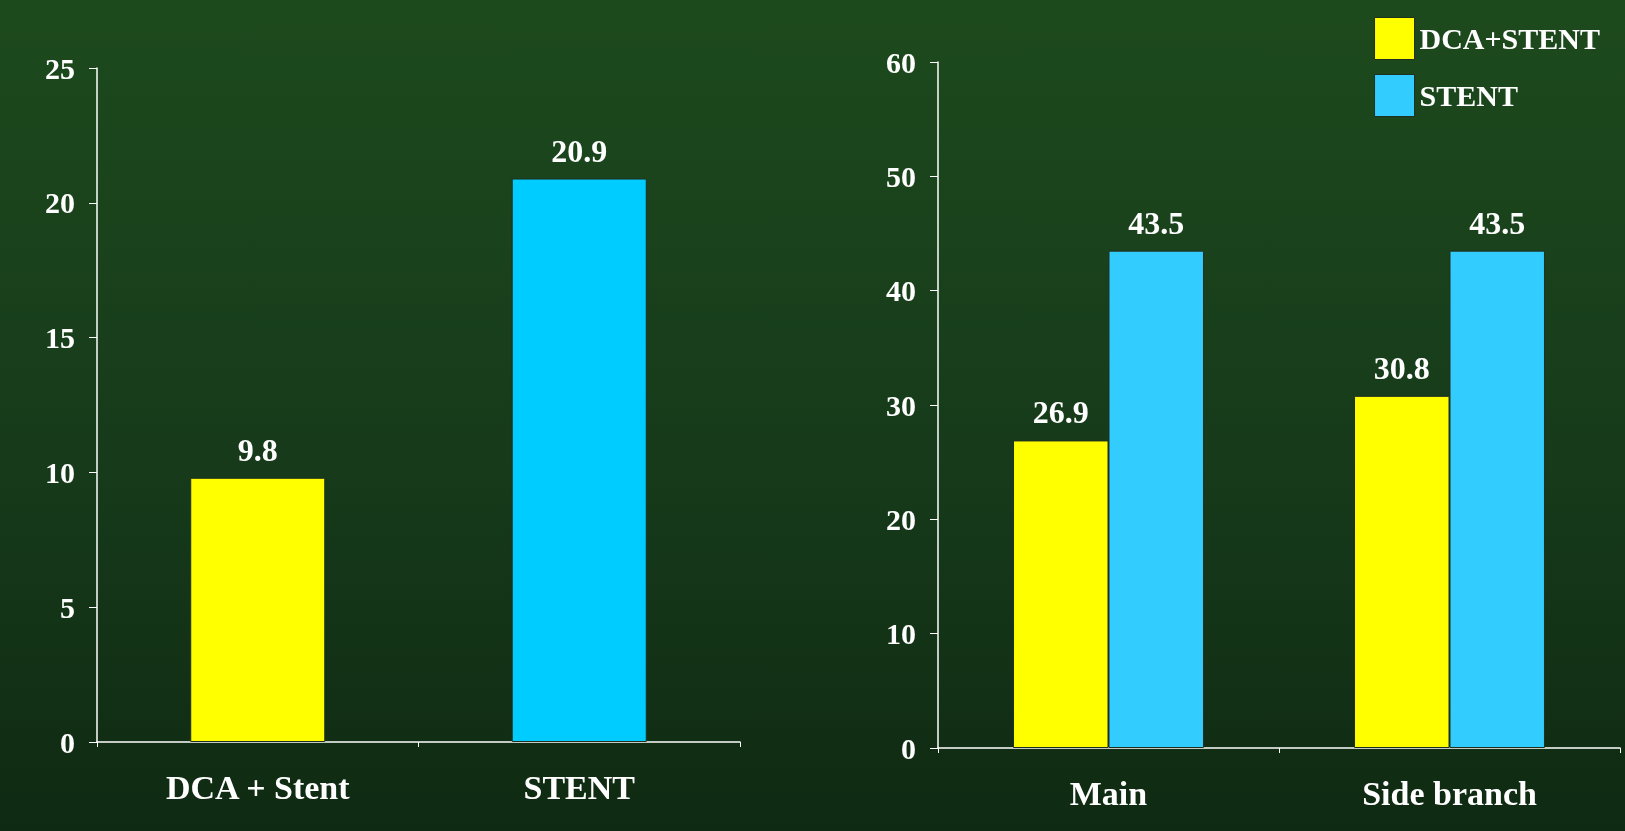 The height and width of the screenshot is (831, 1625). Describe the element at coordinates (60, 338) in the screenshot. I see `y-tick-label: 15` at that location.